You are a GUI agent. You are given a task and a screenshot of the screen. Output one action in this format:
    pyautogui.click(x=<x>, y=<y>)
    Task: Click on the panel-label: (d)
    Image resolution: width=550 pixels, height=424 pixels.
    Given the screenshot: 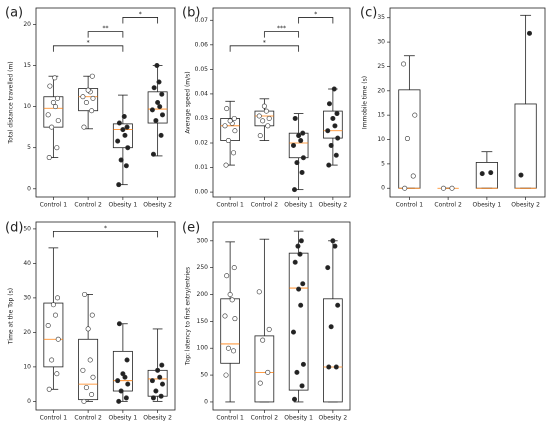 What is the action you would take?
    pyautogui.click(x=14, y=228)
    